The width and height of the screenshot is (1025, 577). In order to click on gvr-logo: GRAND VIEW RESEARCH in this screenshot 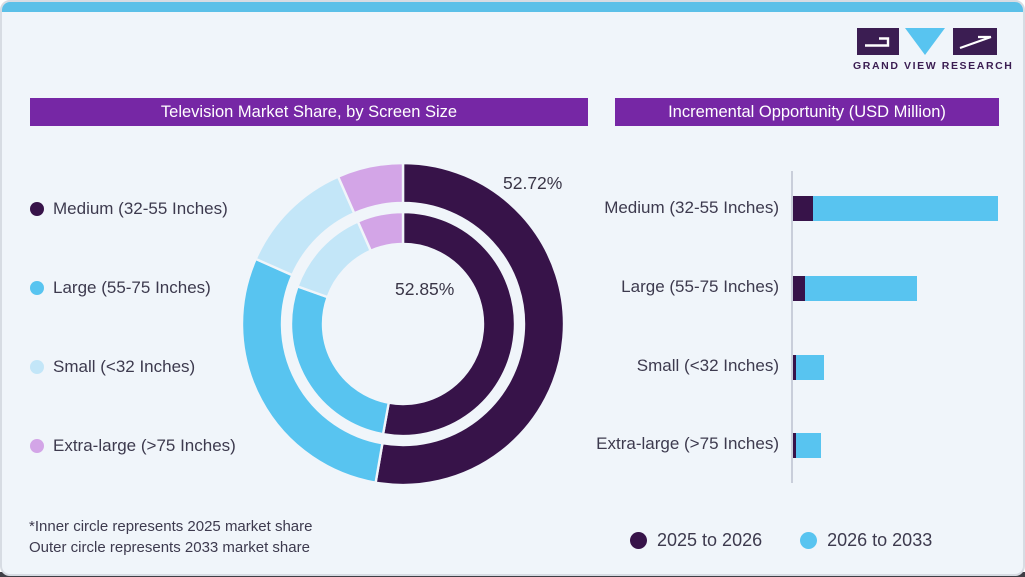, I will do `click(933, 50)`.